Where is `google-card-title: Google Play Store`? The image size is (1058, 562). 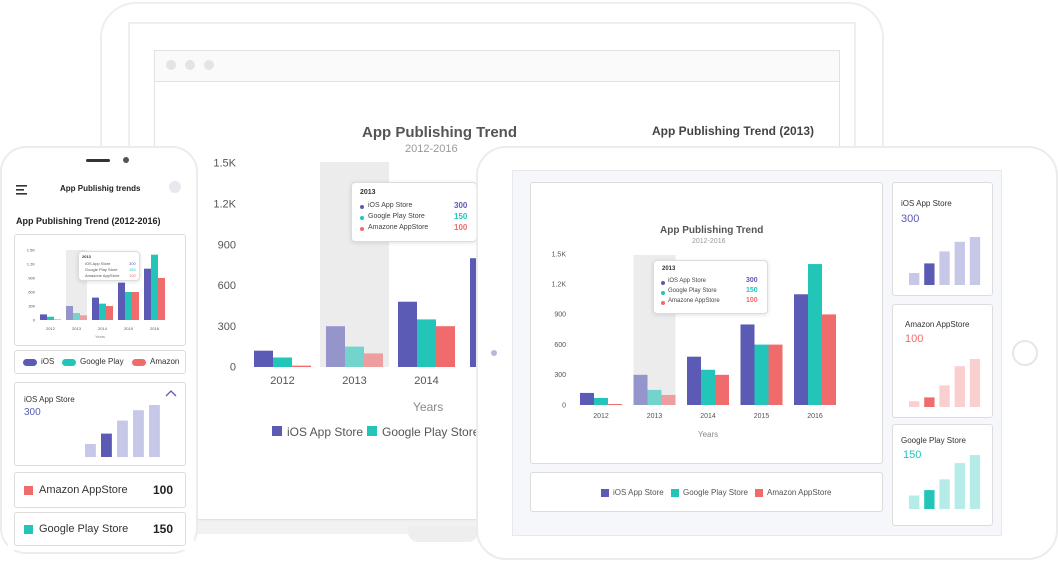 google-card-title: Google Play Store is located at coordinates (933, 440).